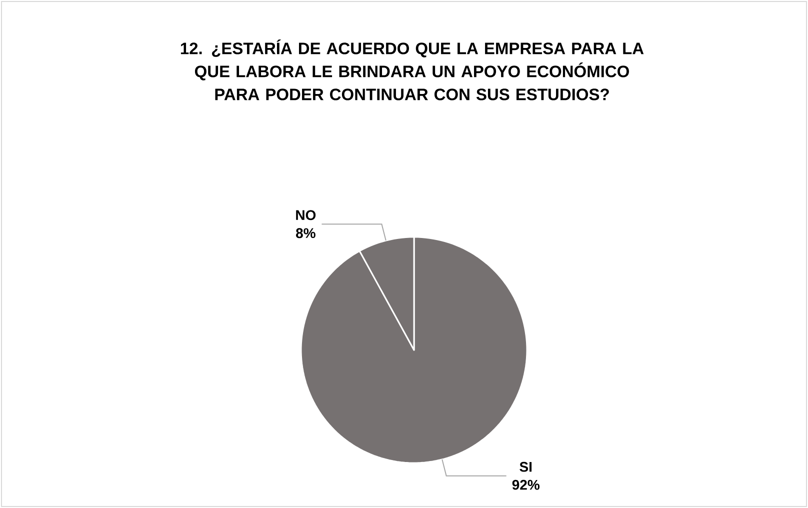 Image resolution: width=808 pixels, height=508 pixels. What do you see at coordinates (526, 467) in the screenshot?
I see `slice-label: SI` at bounding box center [526, 467].